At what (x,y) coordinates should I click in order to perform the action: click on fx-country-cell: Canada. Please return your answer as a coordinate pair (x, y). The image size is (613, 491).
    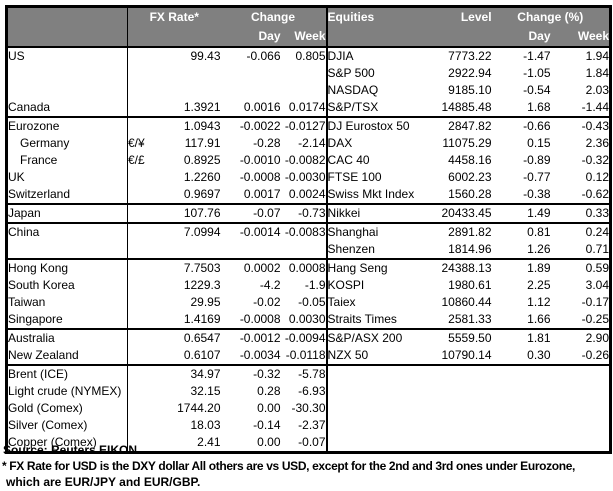
    Looking at the image, I should click on (67, 108).